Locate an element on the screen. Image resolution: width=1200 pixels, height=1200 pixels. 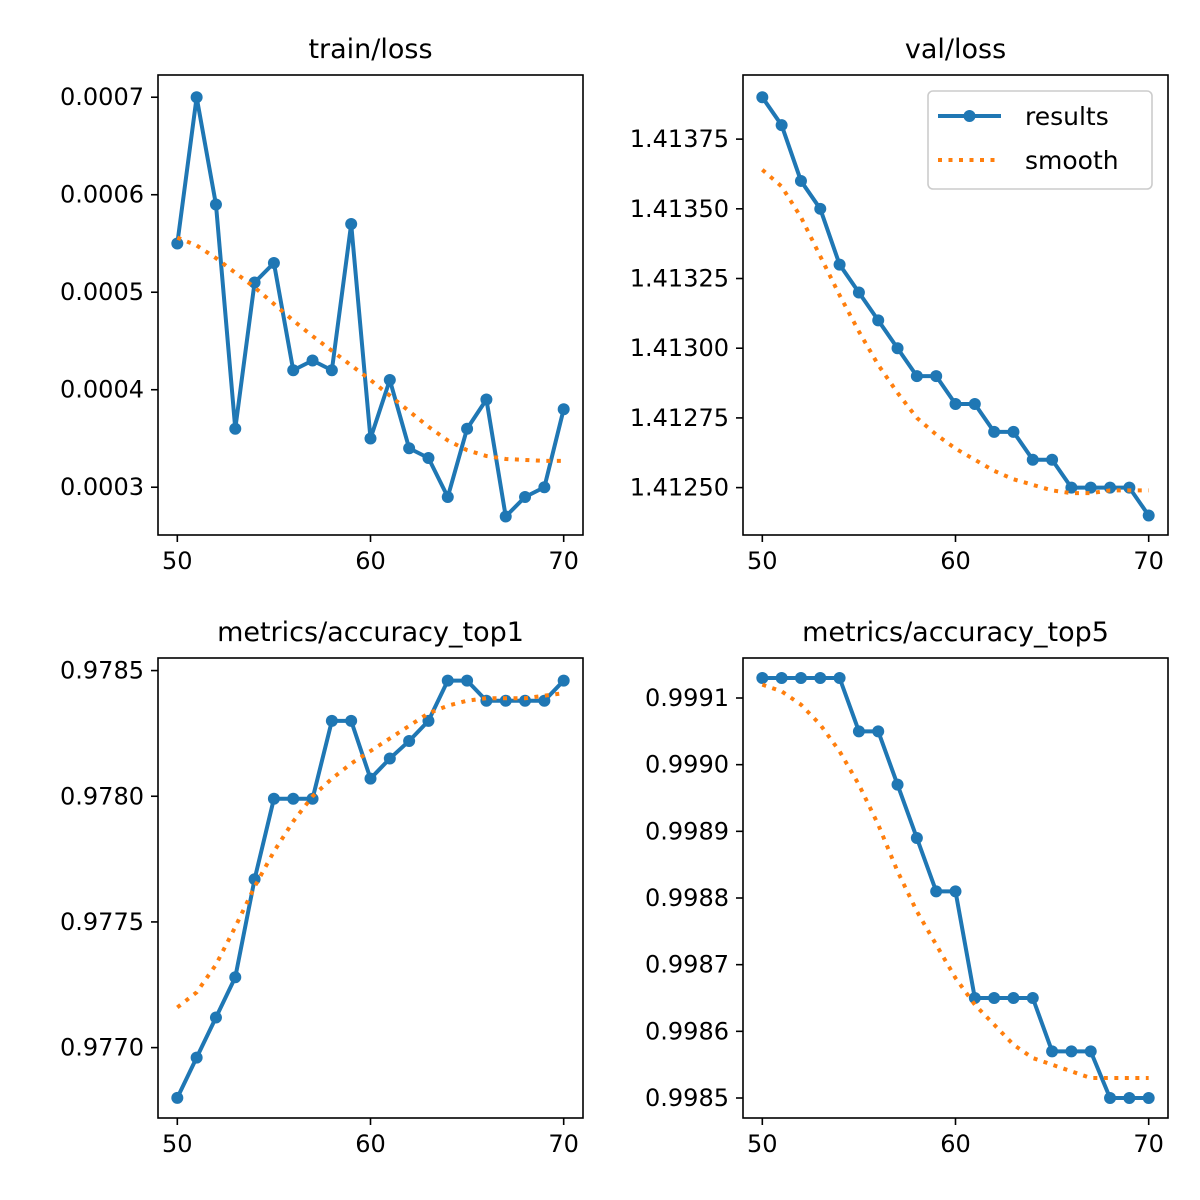
y-tick-label: 1.41250 is located at coordinates (679, 488).